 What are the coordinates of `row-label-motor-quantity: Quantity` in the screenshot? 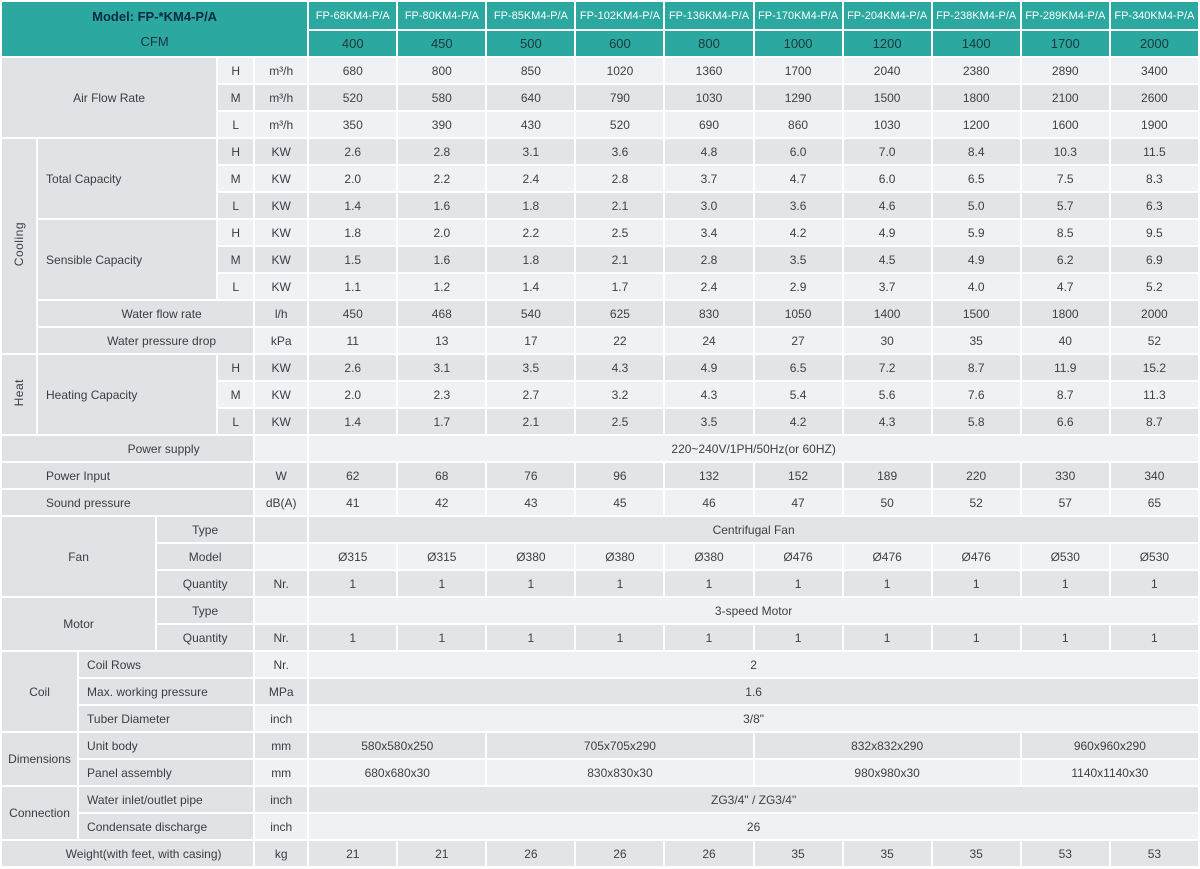 It's located at (205, 637).